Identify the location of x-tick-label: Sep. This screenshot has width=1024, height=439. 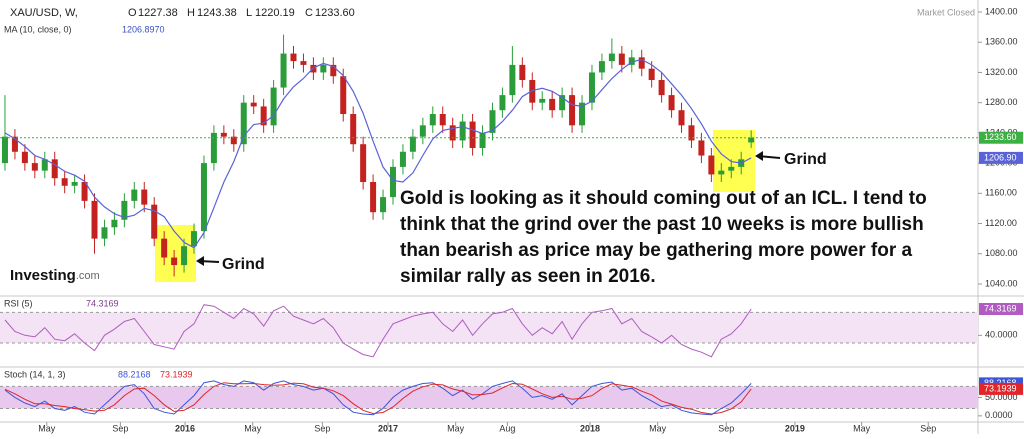
(726, 428).